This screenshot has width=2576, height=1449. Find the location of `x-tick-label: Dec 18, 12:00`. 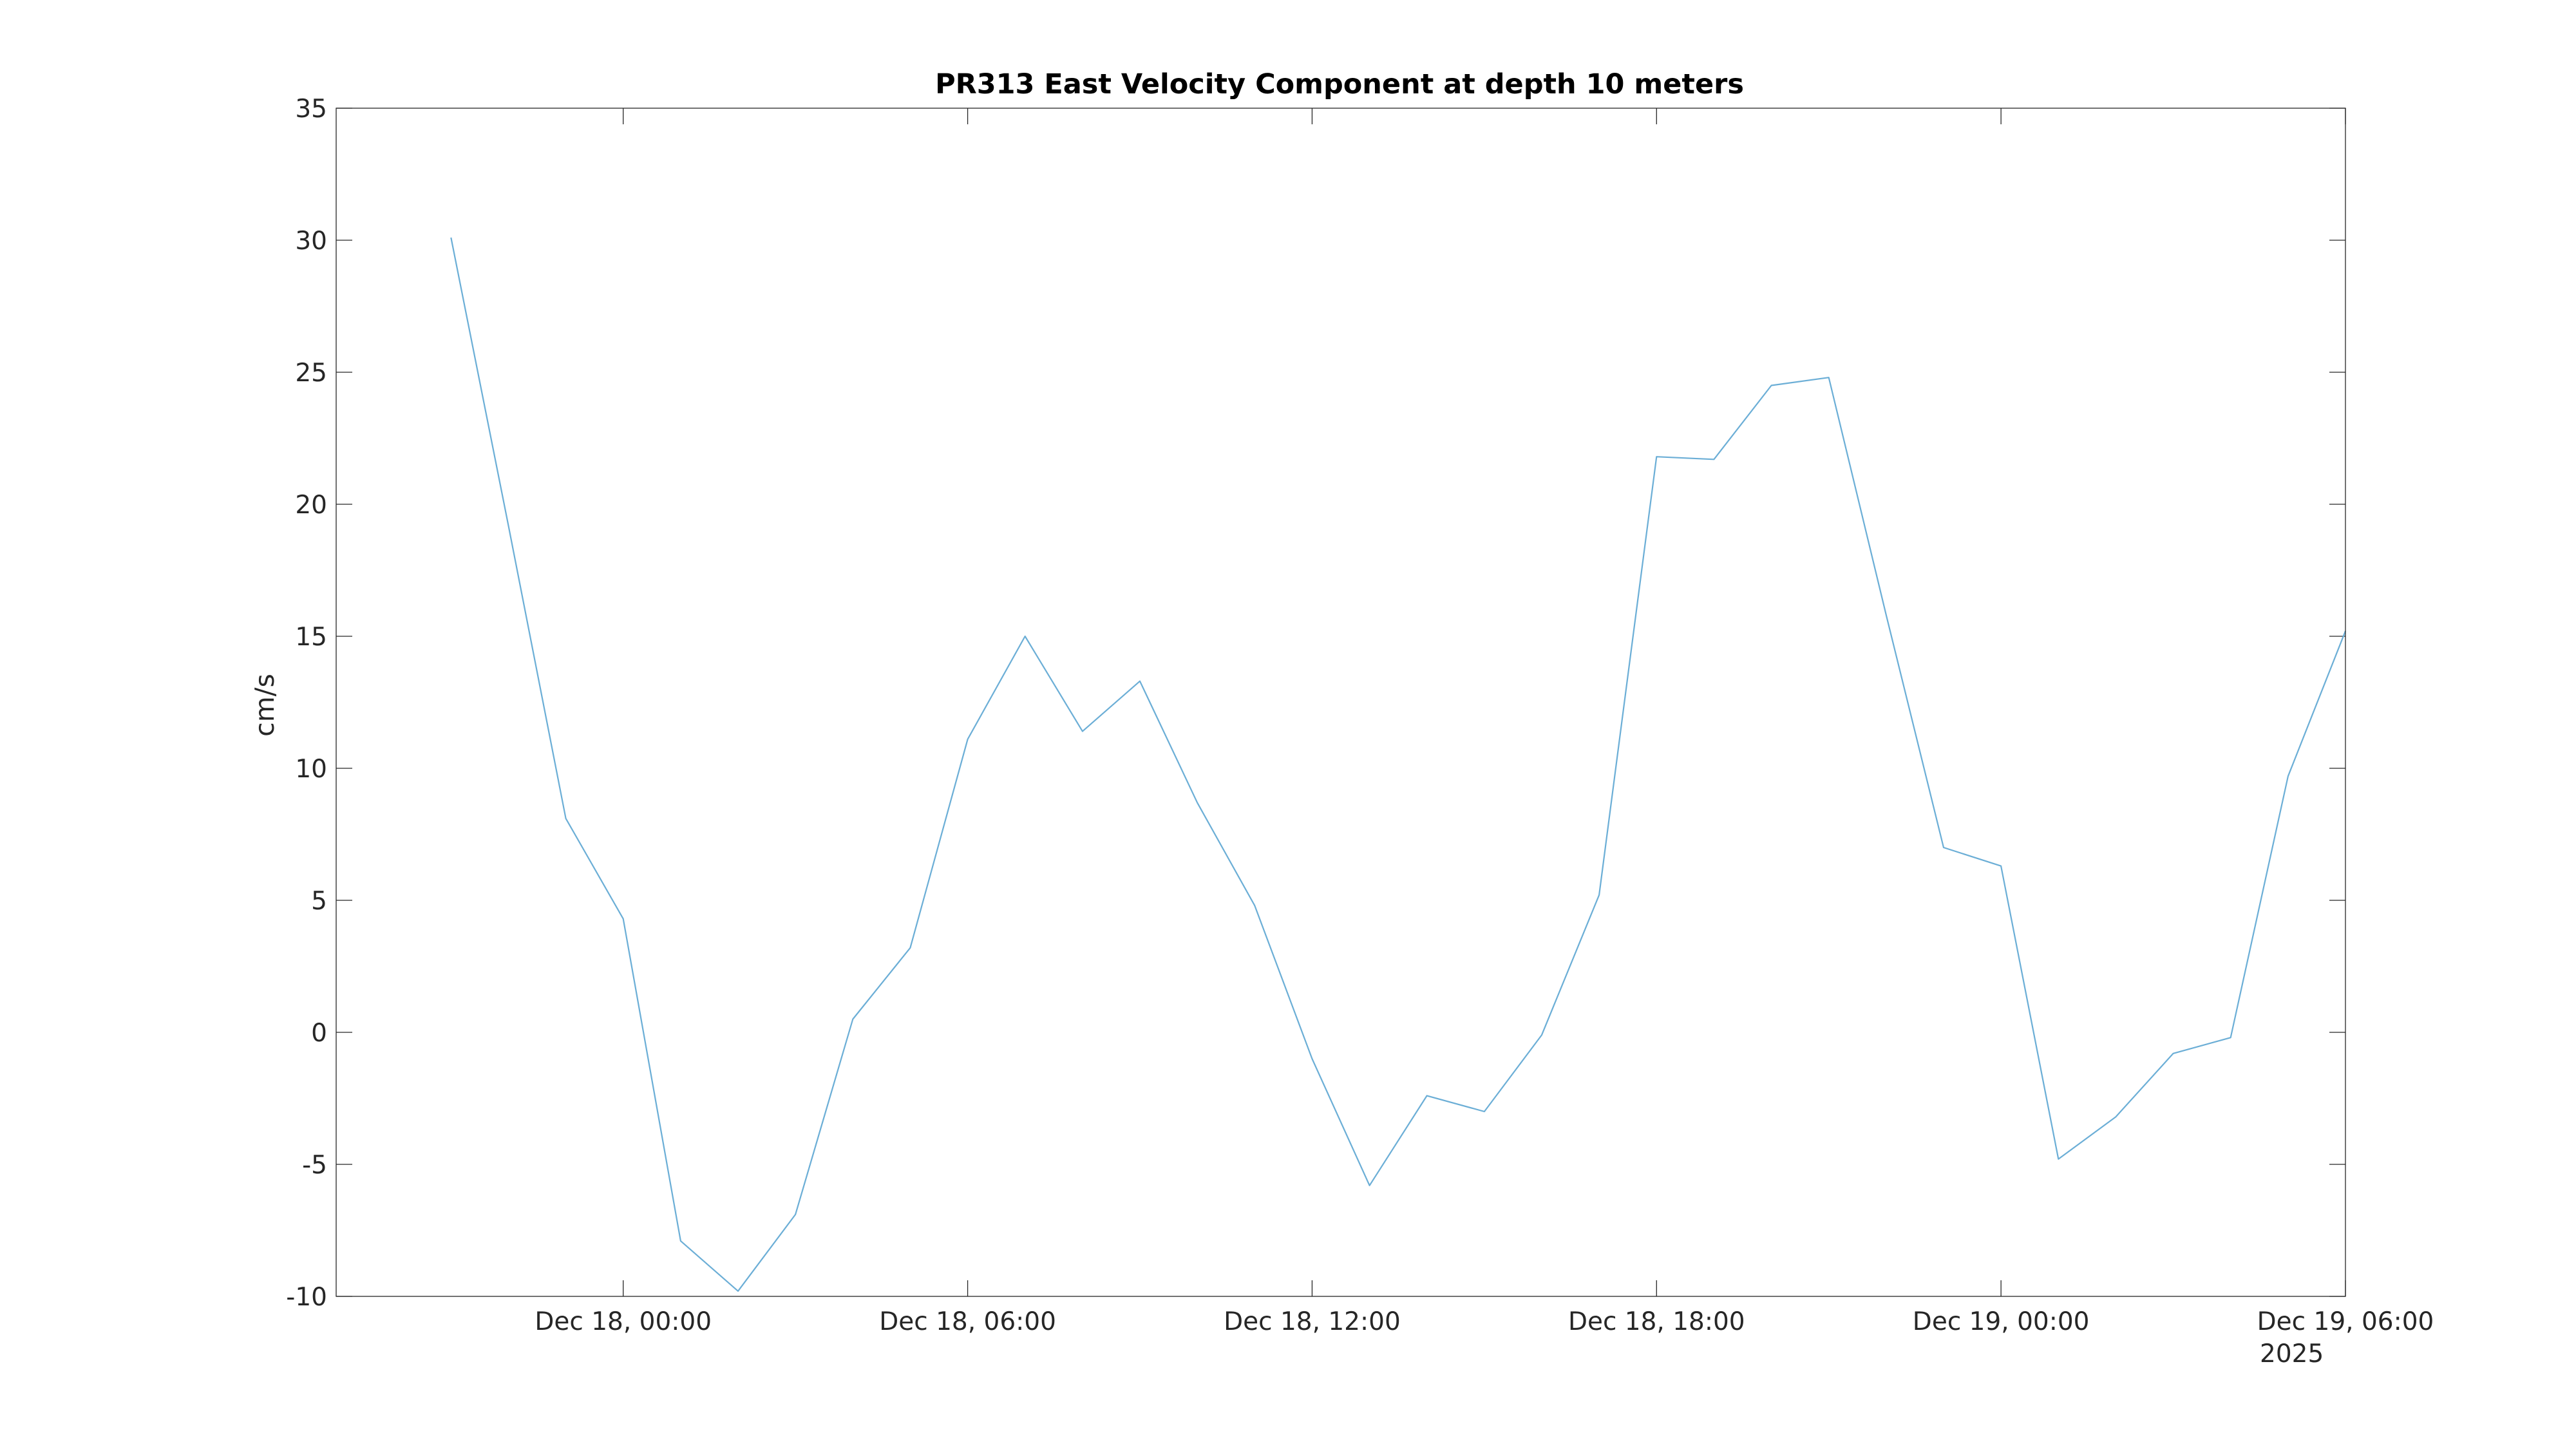

x-tick-label: Dec 18, 12:00 is located at coordinates (1313, 1321).